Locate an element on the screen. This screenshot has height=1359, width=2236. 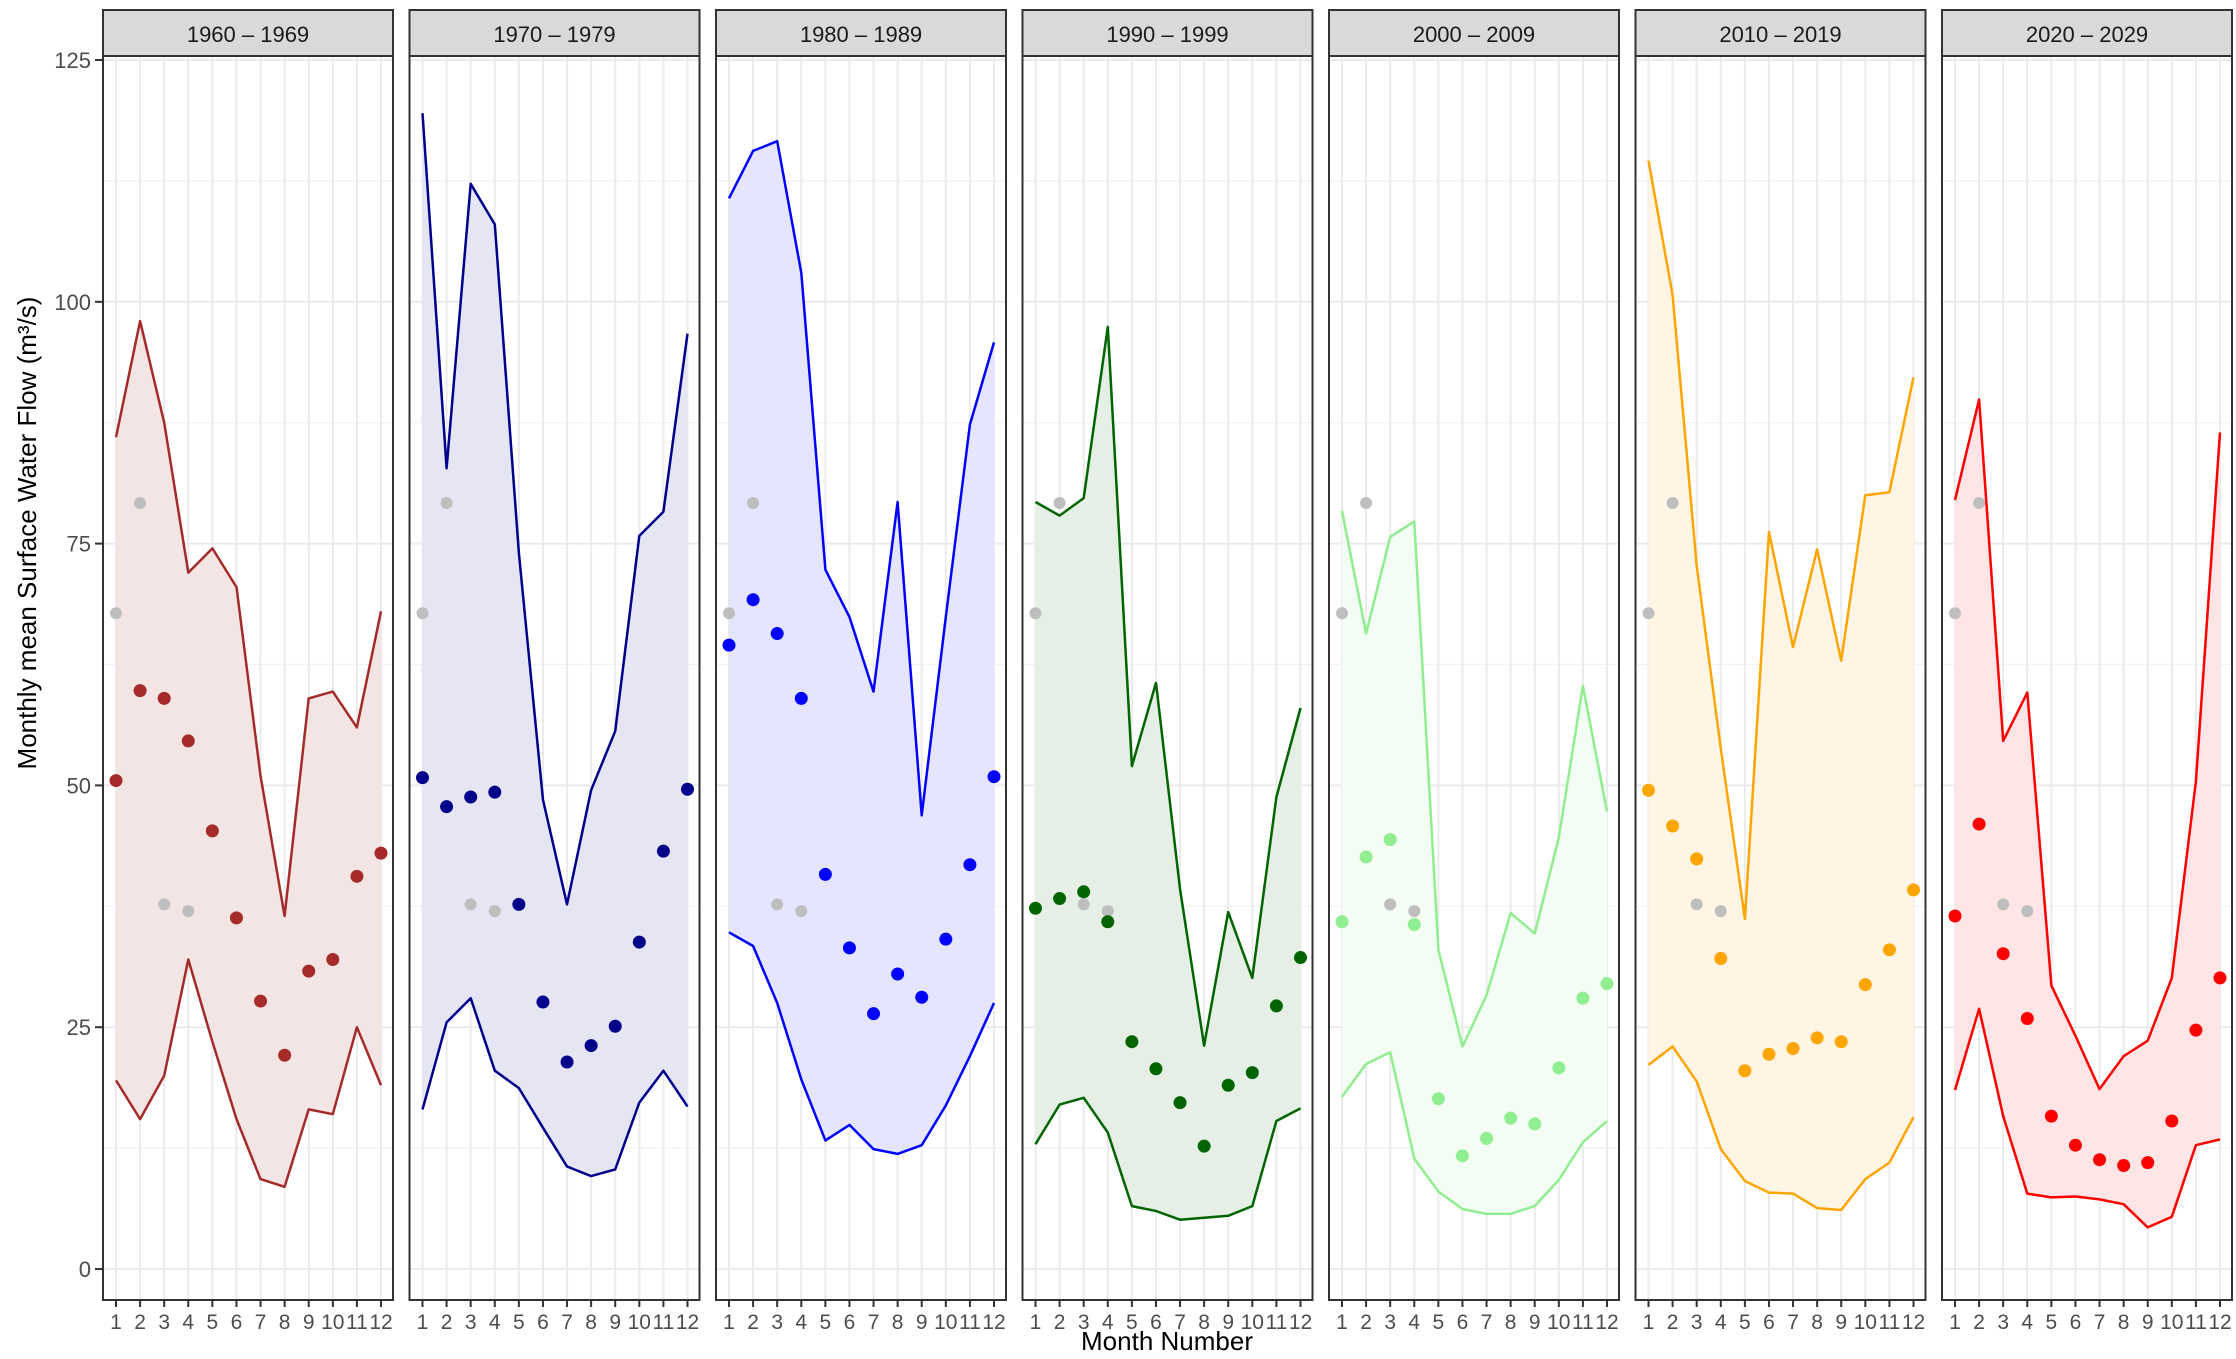
facet-strip-label: 1990 – 1999 is located at coordinates (1167, 34).